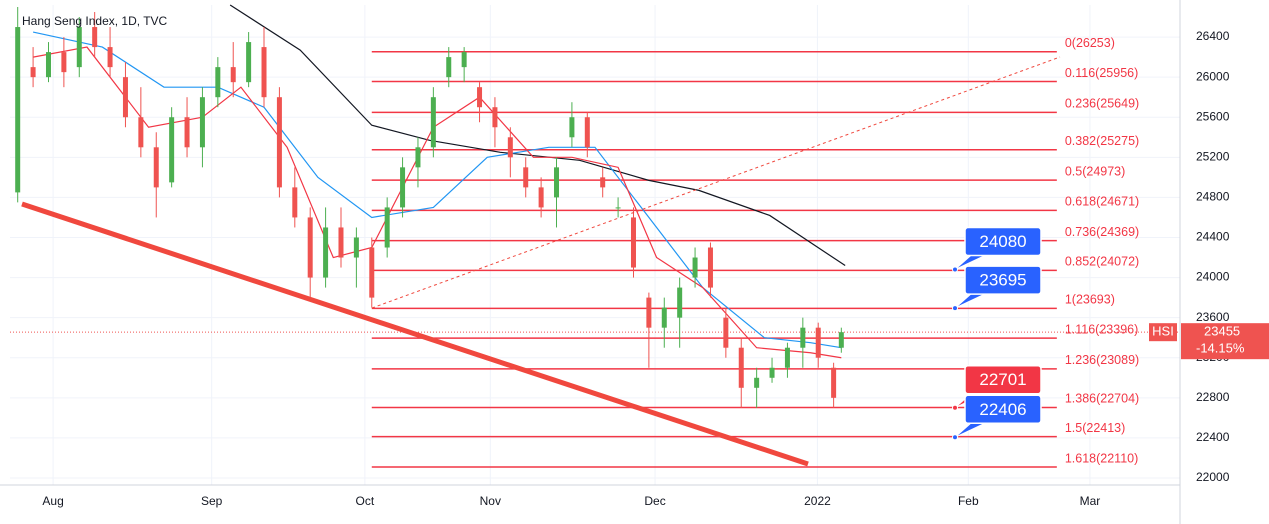 The image size is (1269, 524). What do you see at coordinates (1222, 331) in the screenshot?
I see `last-price-label: 23455` at bounding box center [1222, 331].